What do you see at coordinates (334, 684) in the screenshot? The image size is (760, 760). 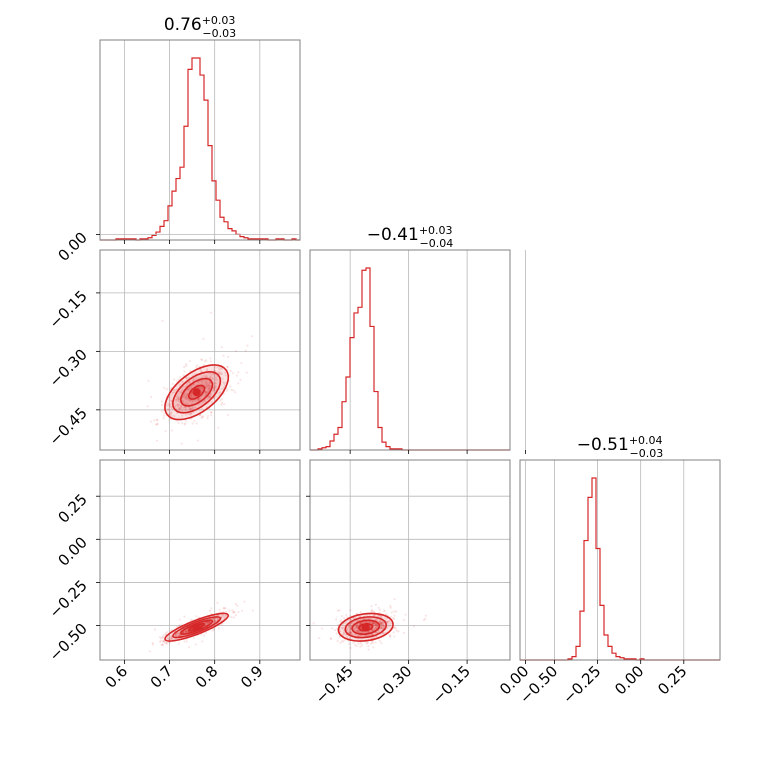 I see `x-tick-label-1-0: −0.45` at bounding box center [334, 684].